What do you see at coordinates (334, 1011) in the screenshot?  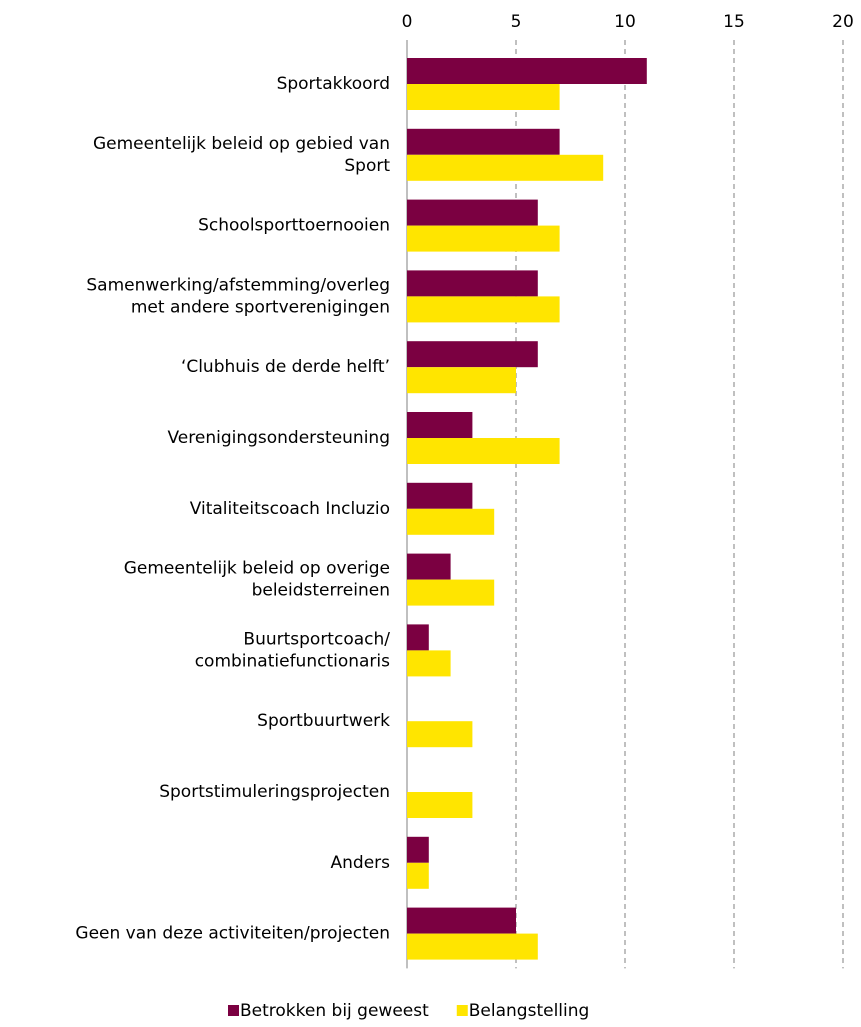 I see `legend-label: Betrokken bij geweest` at bounding box center [334, 1011].